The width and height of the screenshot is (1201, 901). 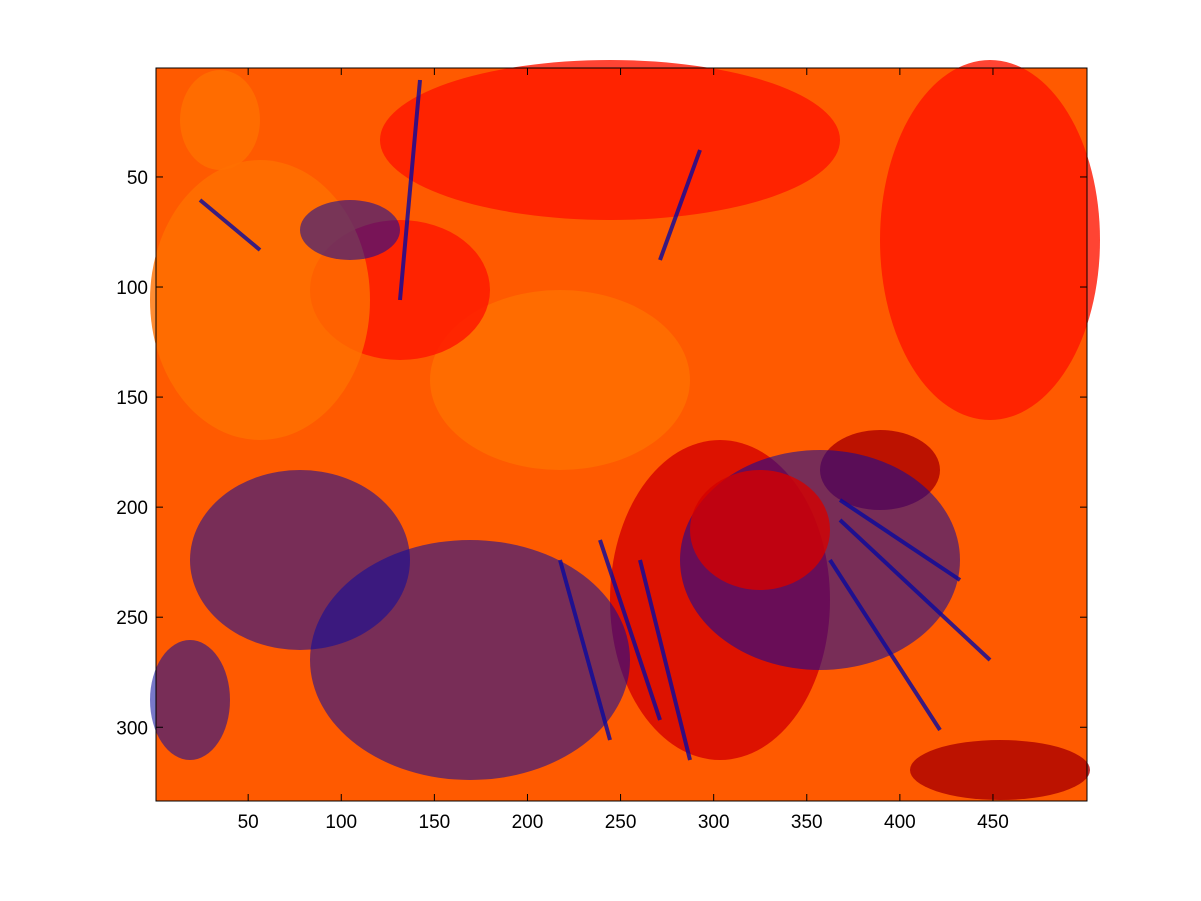 What do you see at coordinates (435, 822) in the screenshot?
I see `x-tick-label: 150` at bounding box center [435, 822].